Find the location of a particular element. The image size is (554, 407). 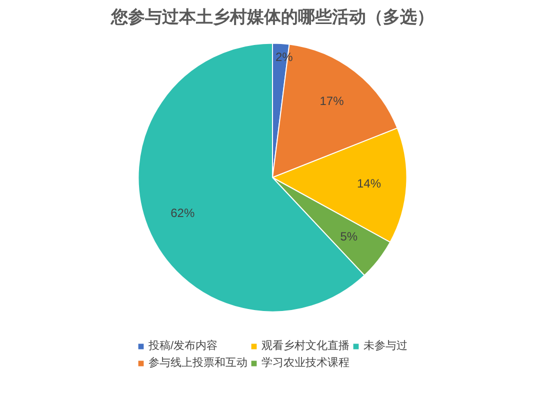

legend-label: 观看乡村文化直播 is located at coordinates (306, 345).